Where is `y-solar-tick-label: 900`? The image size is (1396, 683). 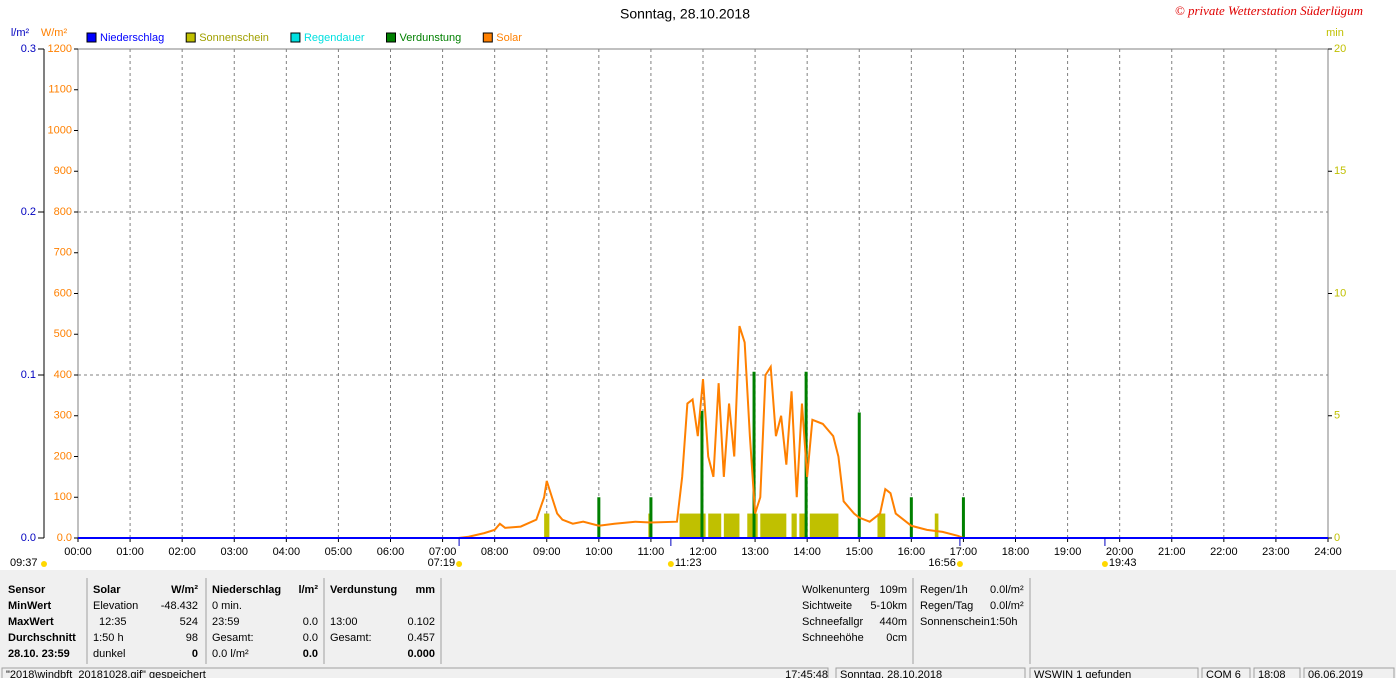
y-solar-tick-label: 900 is located at coordinates (63, 171).